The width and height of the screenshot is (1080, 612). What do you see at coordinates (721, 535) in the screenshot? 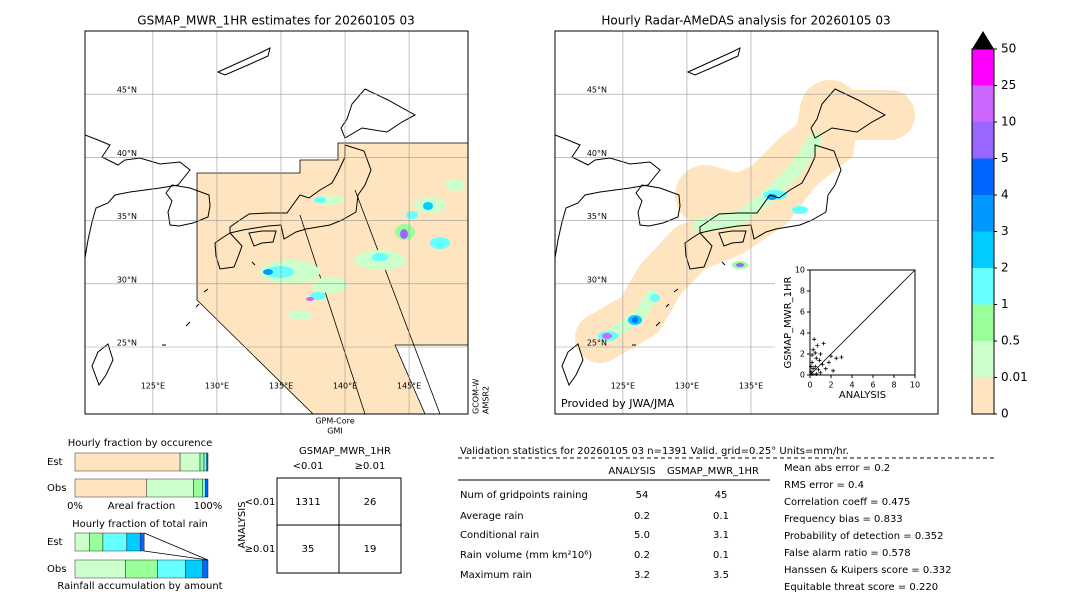
I see `table-cell: 3.1` at bounding box center [721, 535].